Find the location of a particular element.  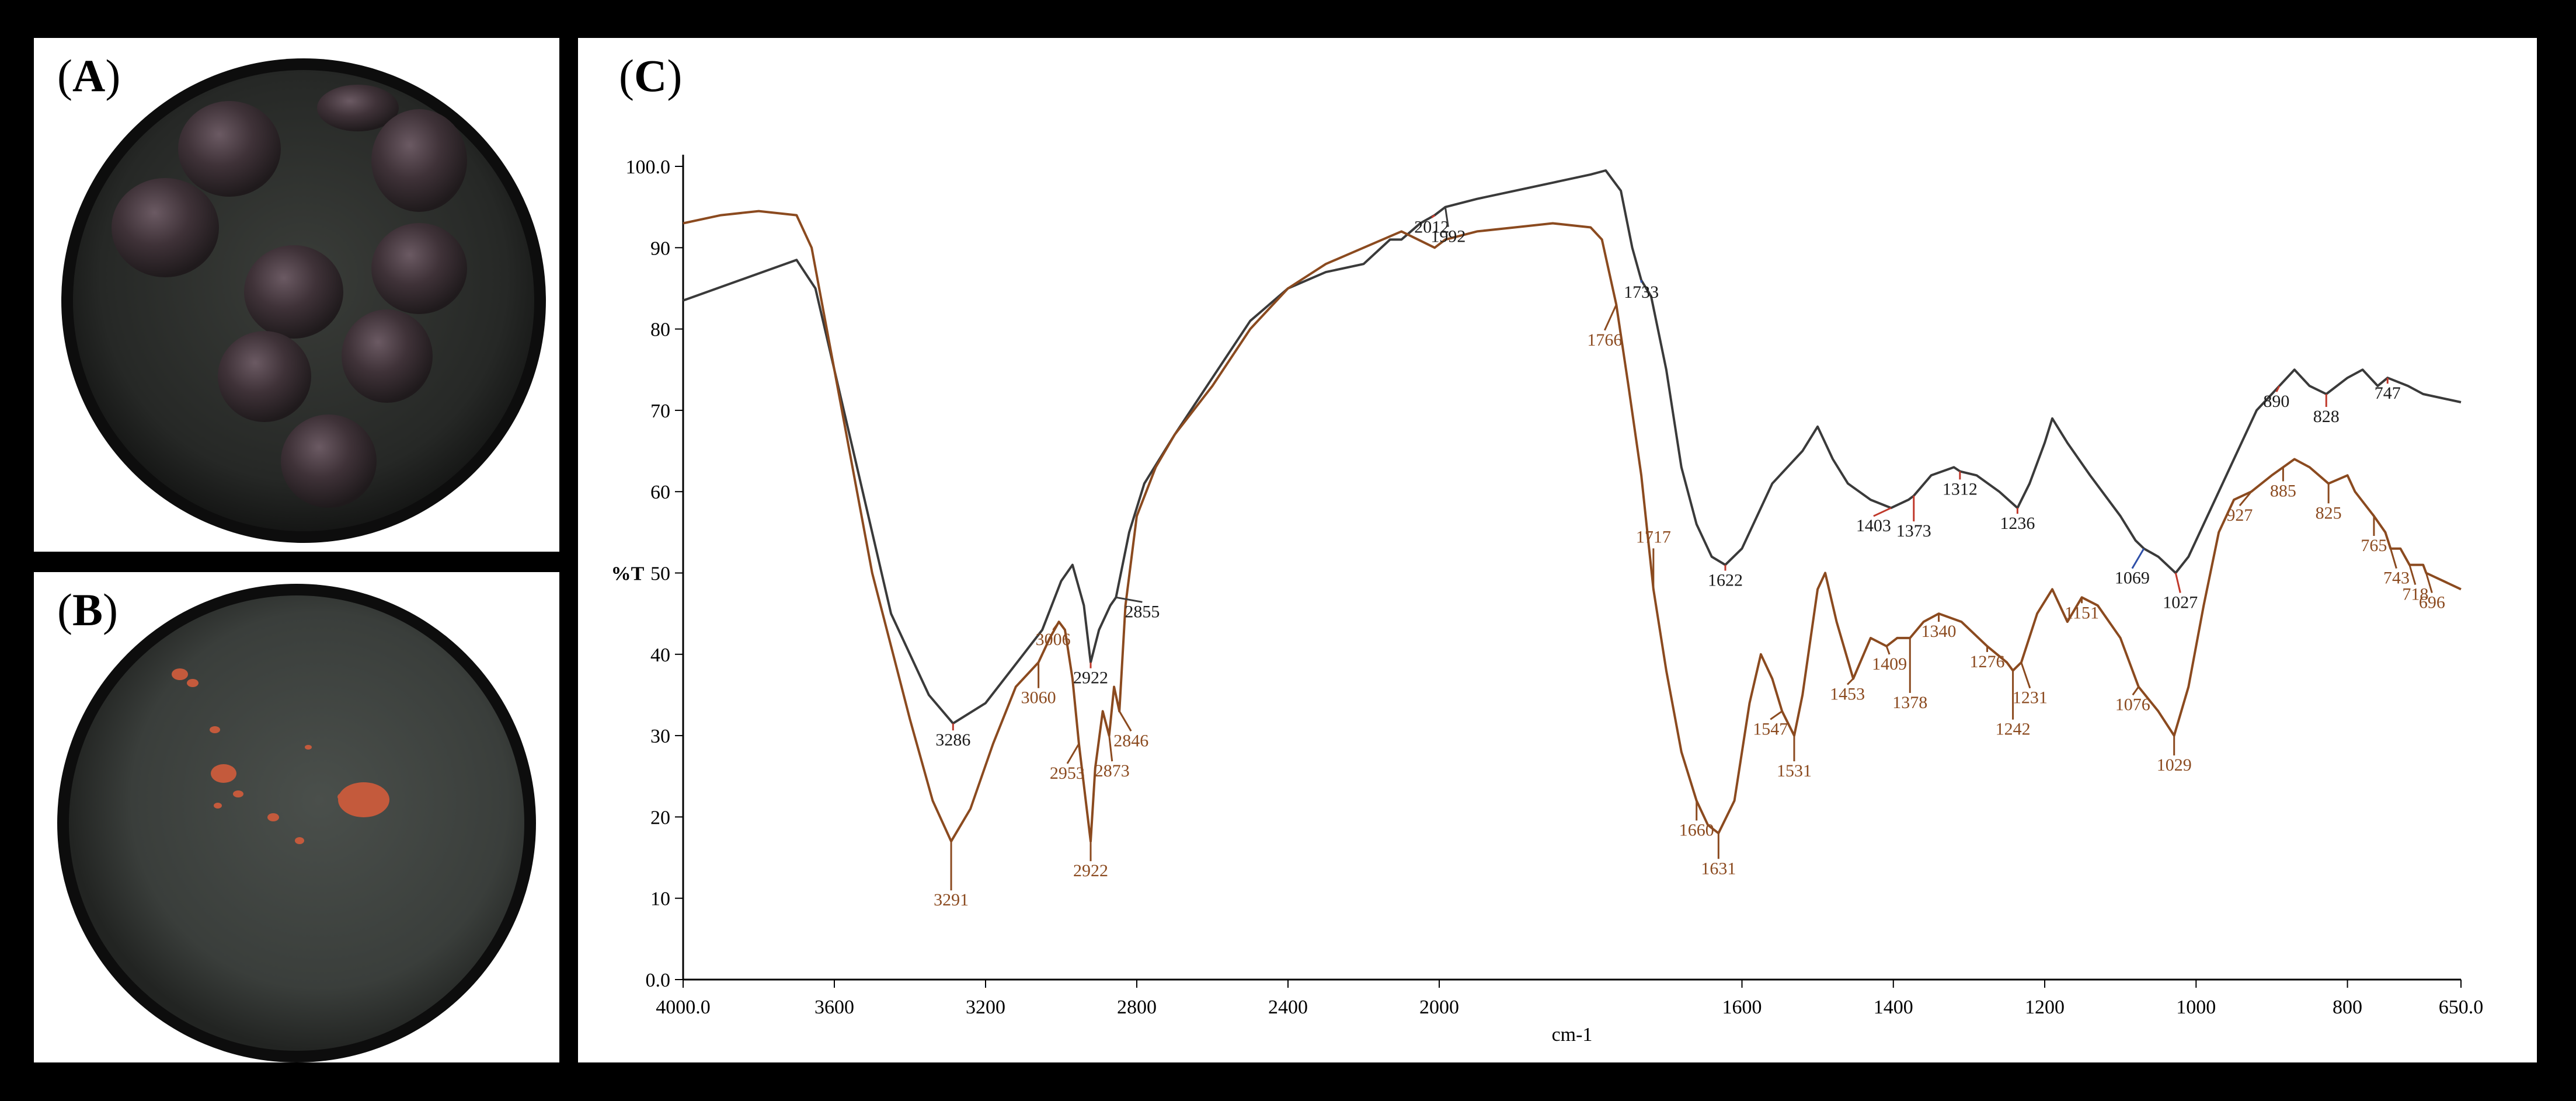

panel-a-label: (A) is located at coordinates (88, 76).